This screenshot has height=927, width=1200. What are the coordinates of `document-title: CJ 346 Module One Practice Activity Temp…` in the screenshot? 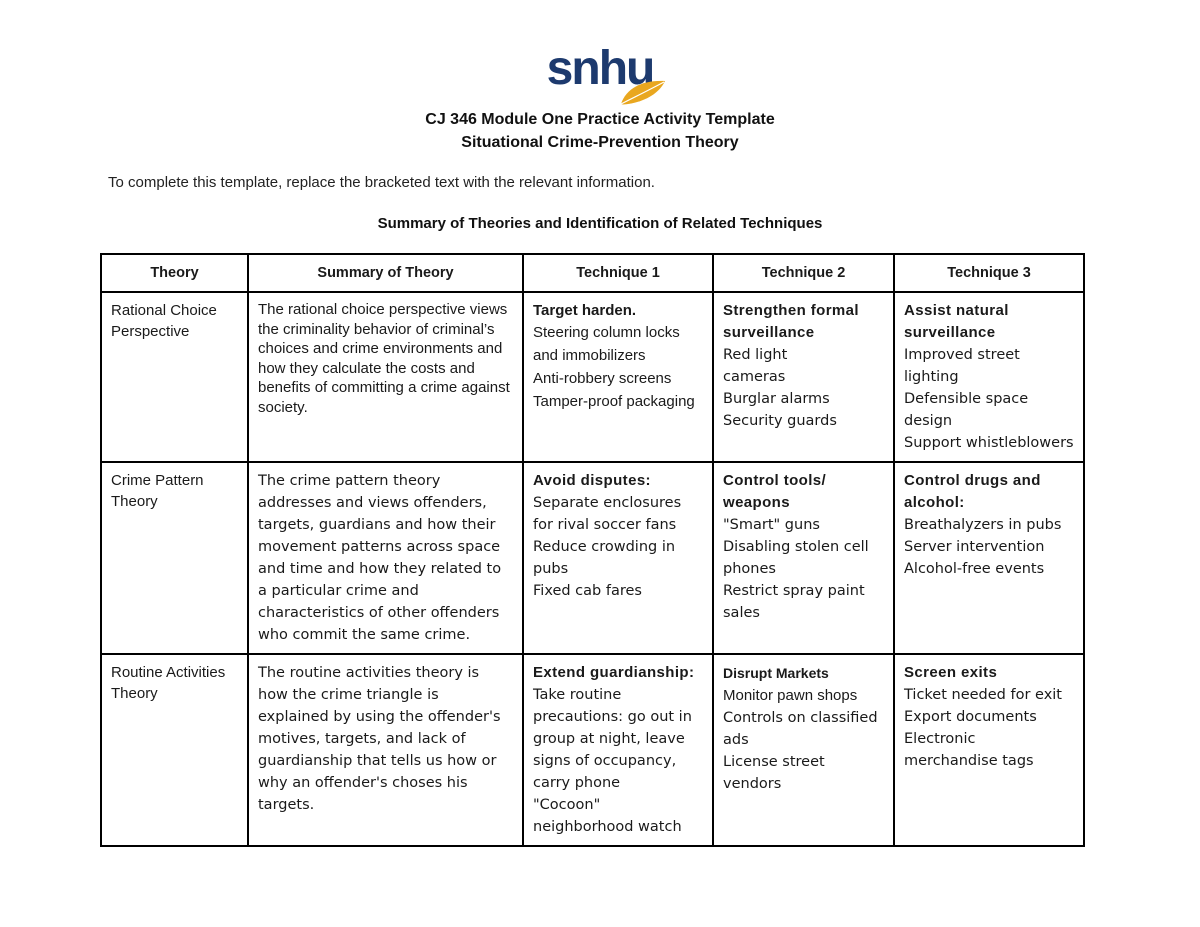 It's located at (600, 131).